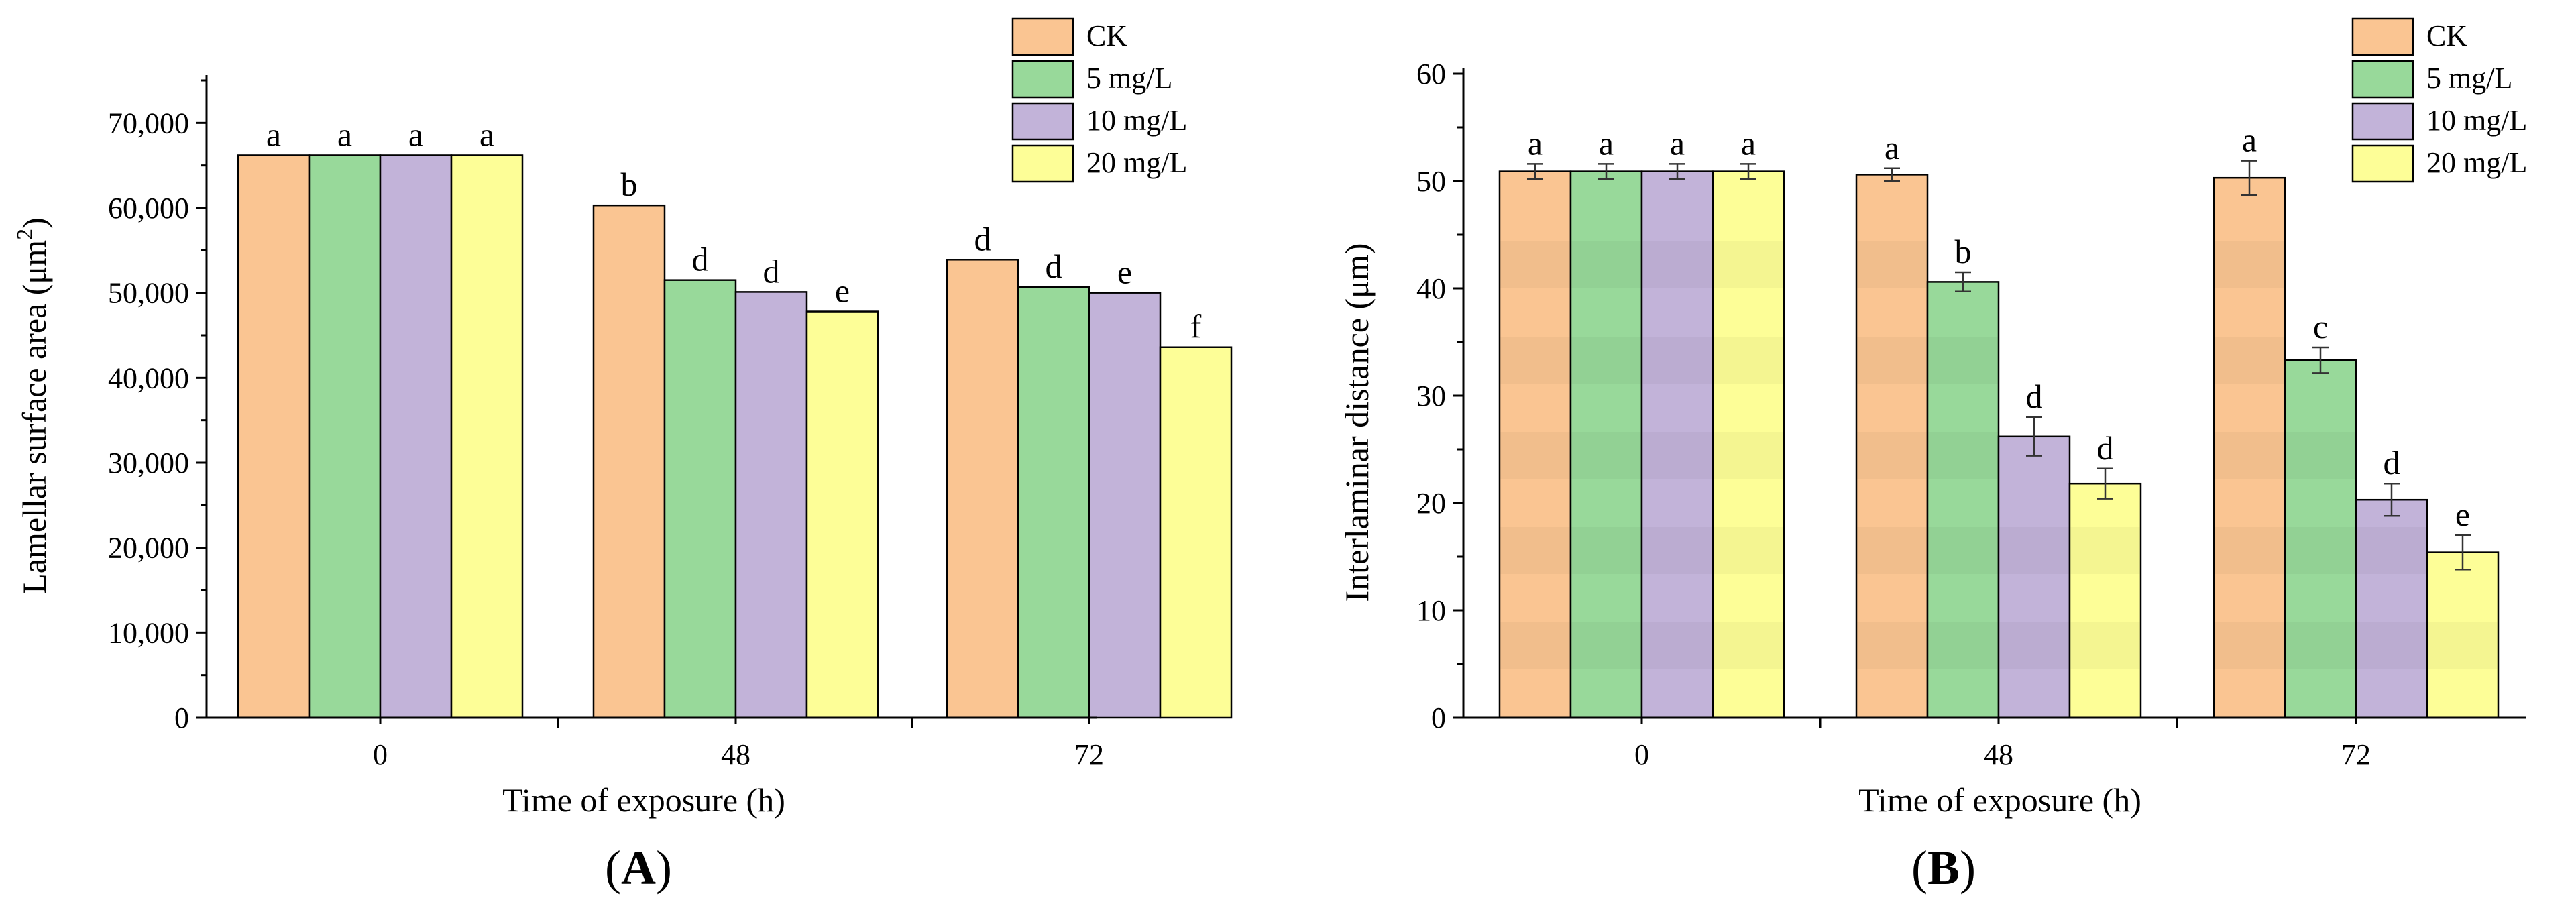 This screenshot has height=908, width=2576. What do you see at coordinates (148, 377) in the screenshot?
I see `panel-a-y-tick-label: 40,000` at bounding box center [148, 377].